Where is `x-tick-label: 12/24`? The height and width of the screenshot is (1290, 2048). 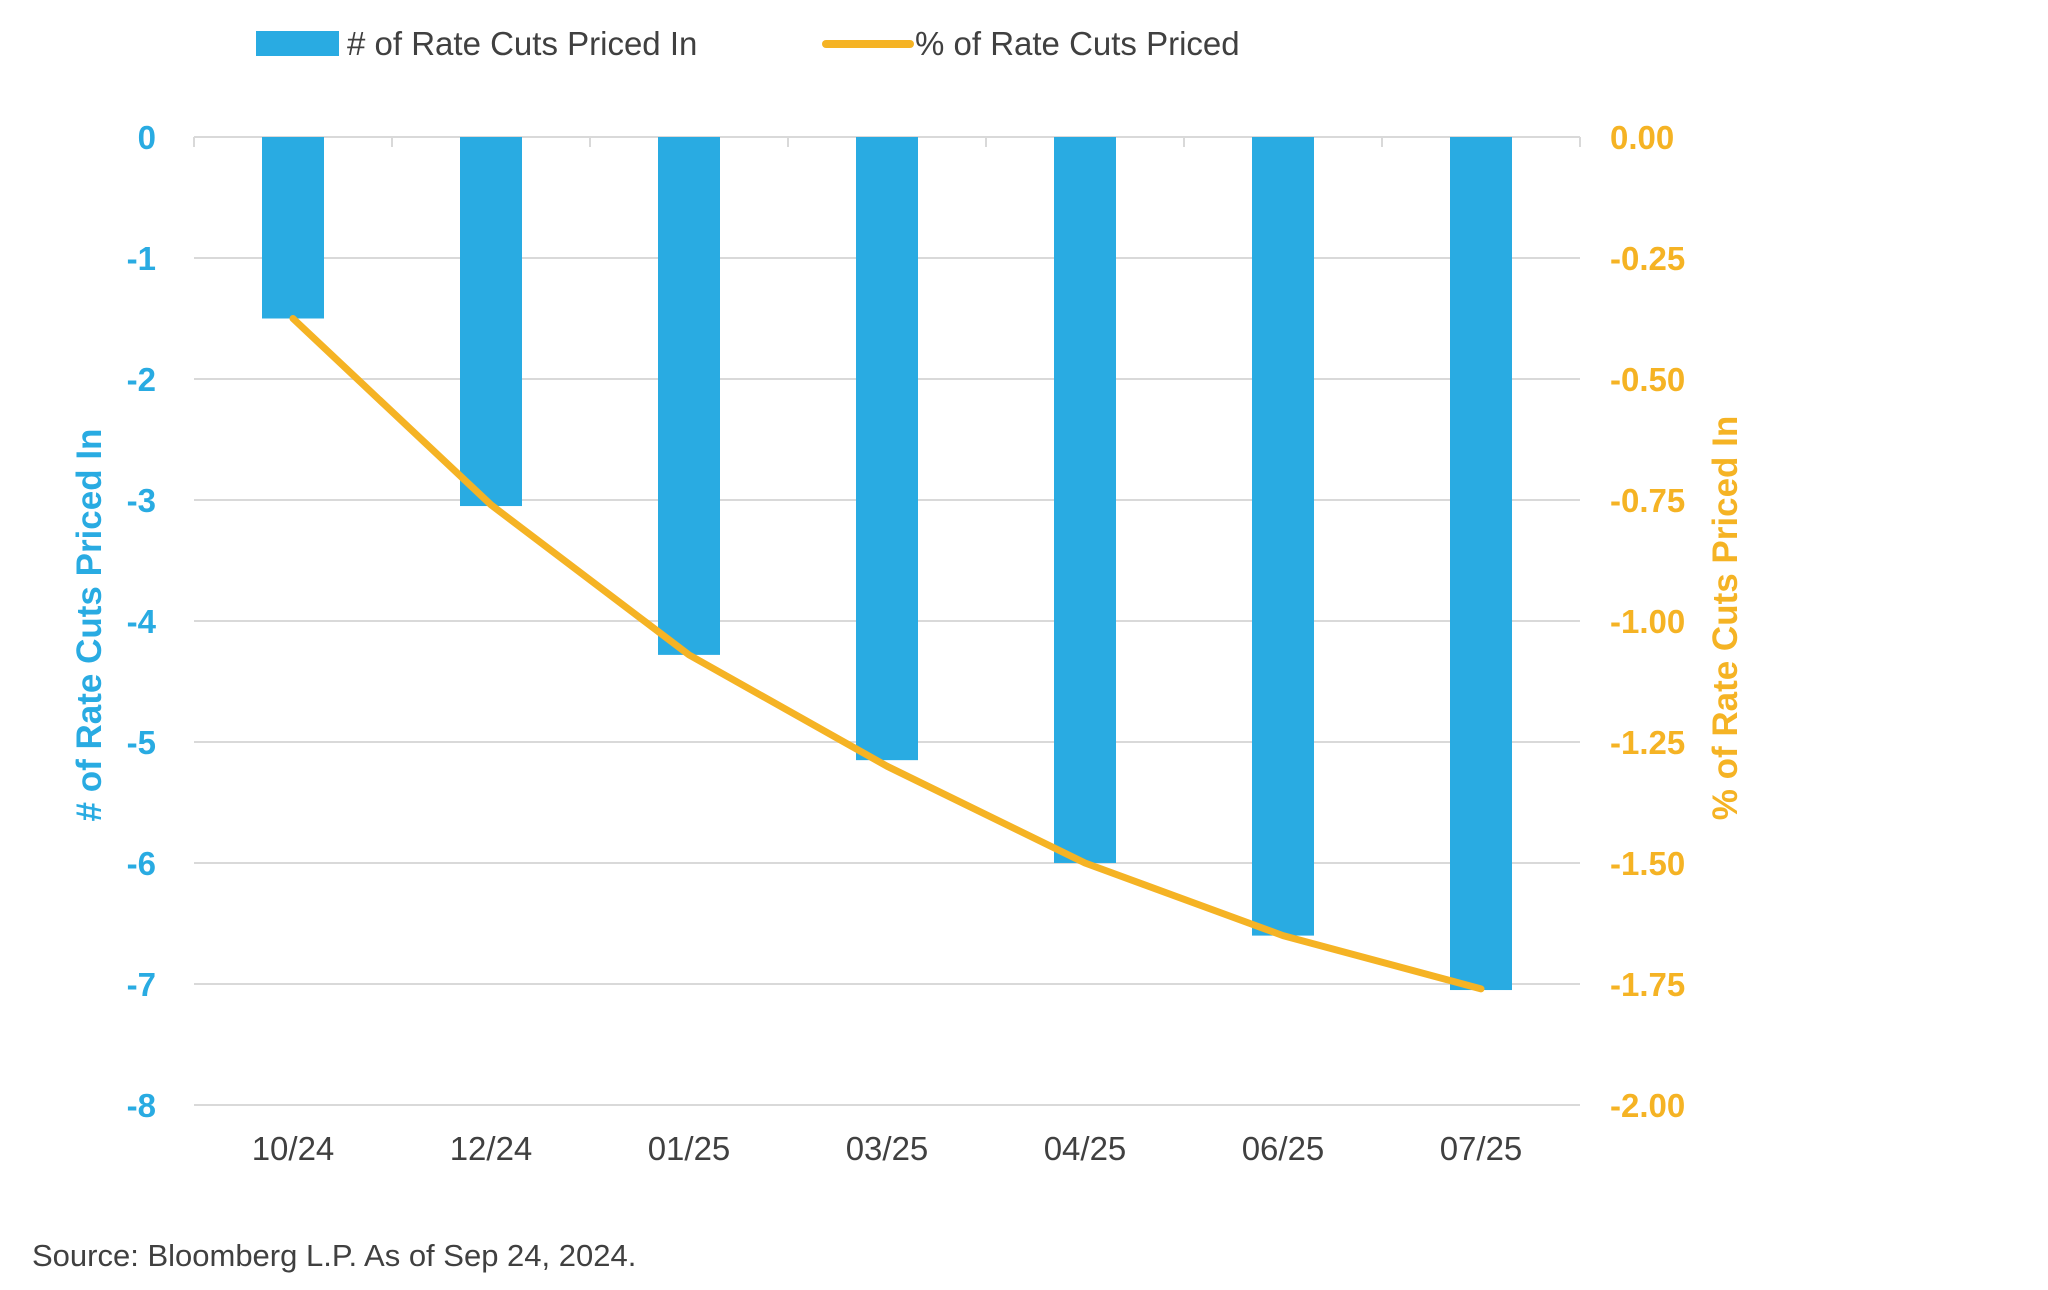
x-tick-label: 12/24 is located at coordinates (491, 1148).